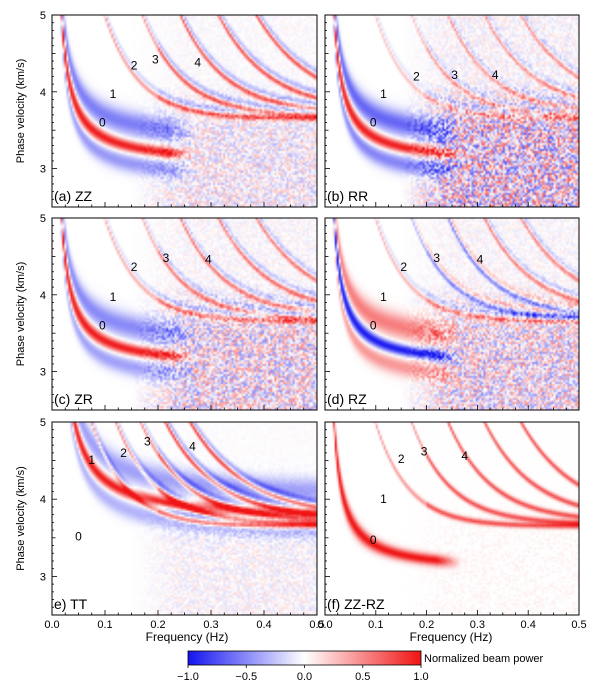 Image resolution: width=597 pixels, height=685 pixels. I want to click on panel-label: (c) ZR, so click(73, 399).